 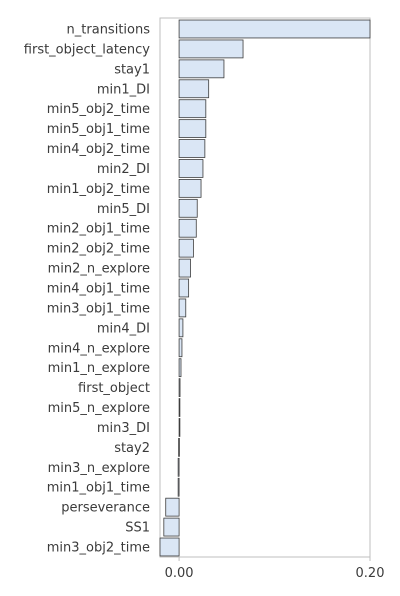 What do you see at coordinates (123, 328) in the screenshot?
I see `y-tick-label: min4_DI` at bounding box center [123, 328].